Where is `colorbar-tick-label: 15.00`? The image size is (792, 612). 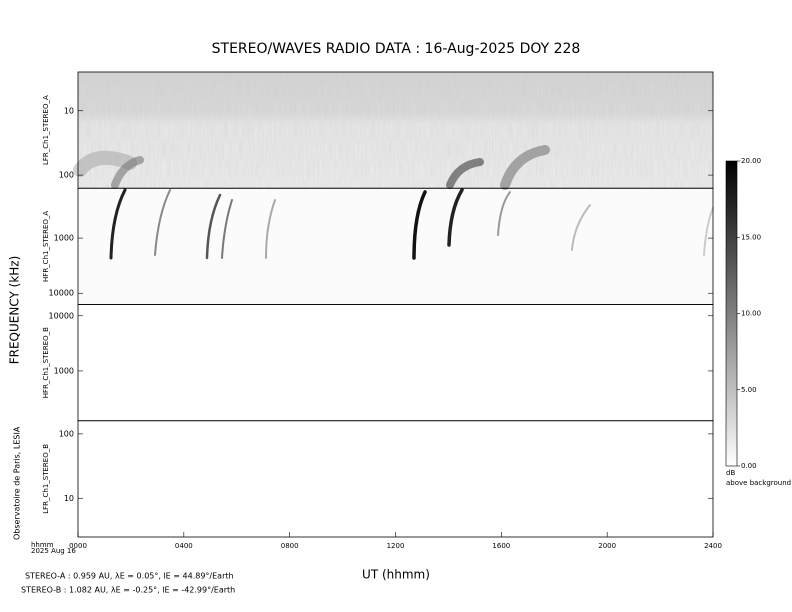 colorbar-tick-label: 15.00 is located at coordinates (751, 237).